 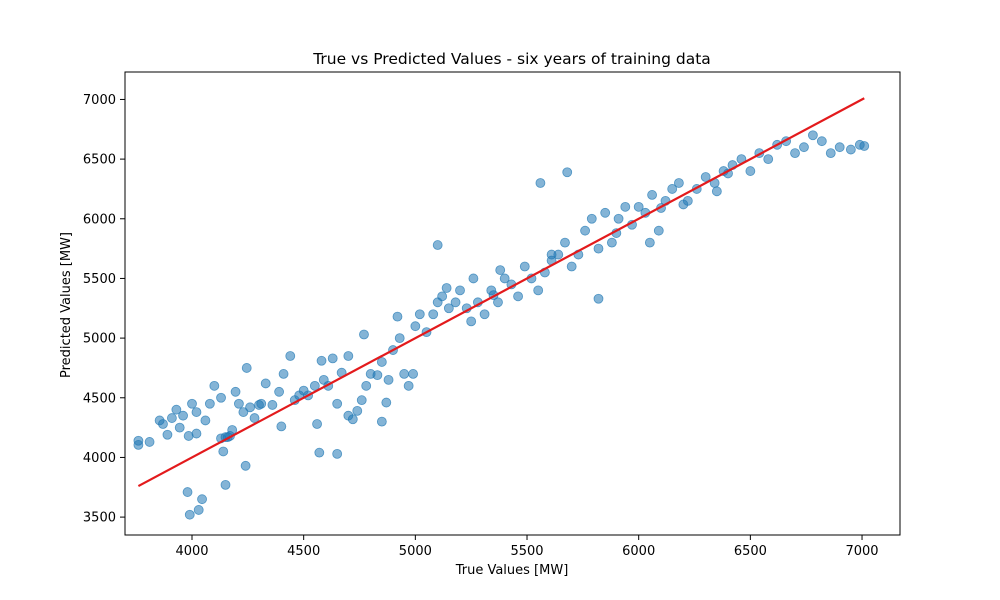 I want to click on x-axis-label: True Values [MW], so click(x=512, y=570).